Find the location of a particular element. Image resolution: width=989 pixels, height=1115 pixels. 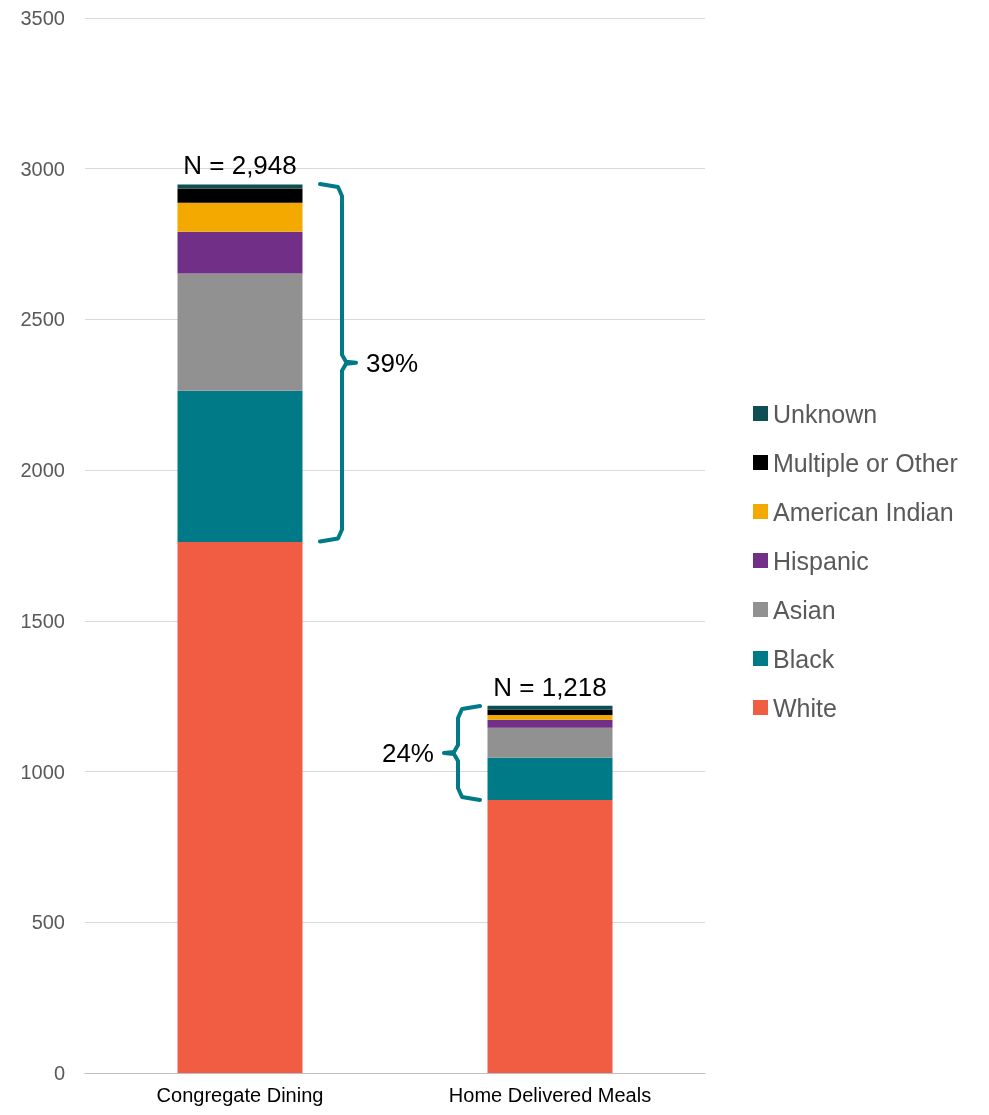

total-label: N = 1,218 is located at coordinates (550, 686).